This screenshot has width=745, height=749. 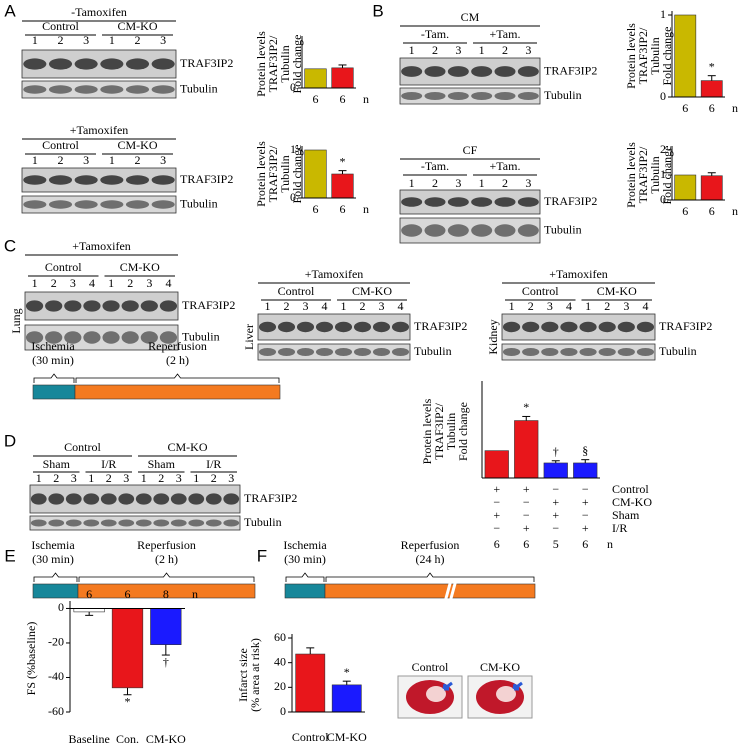 I want to click on blot-strip, so click(x=135, y=499).